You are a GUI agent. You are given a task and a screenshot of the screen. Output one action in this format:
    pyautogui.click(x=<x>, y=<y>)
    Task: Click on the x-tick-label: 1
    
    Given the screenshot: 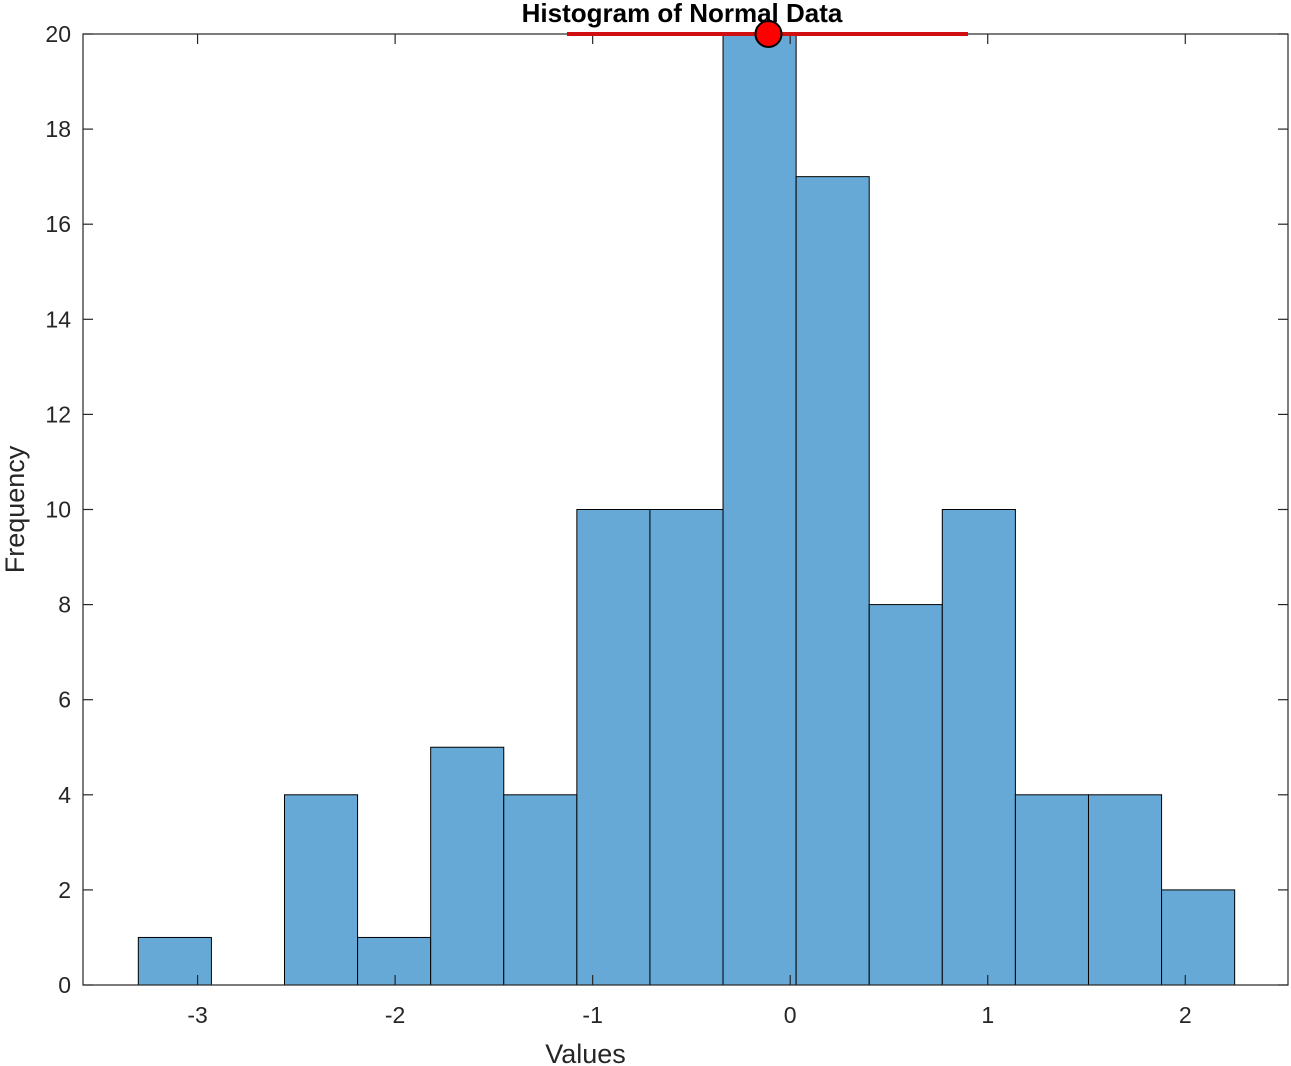 What is the action you would take?
    pyautogui.click(x=987, y=1015)
    